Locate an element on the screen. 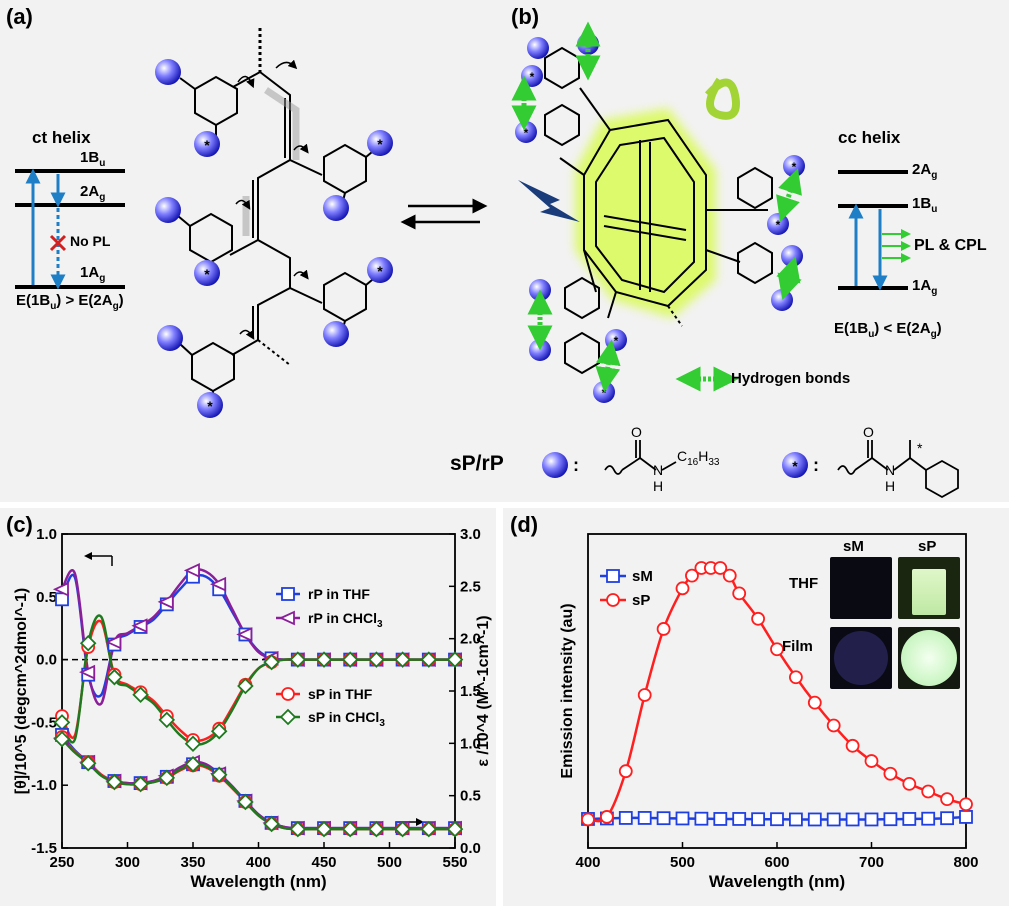 The image size is (1009, 906). x-tick-label: 550 is located at coordinates (454, 862).